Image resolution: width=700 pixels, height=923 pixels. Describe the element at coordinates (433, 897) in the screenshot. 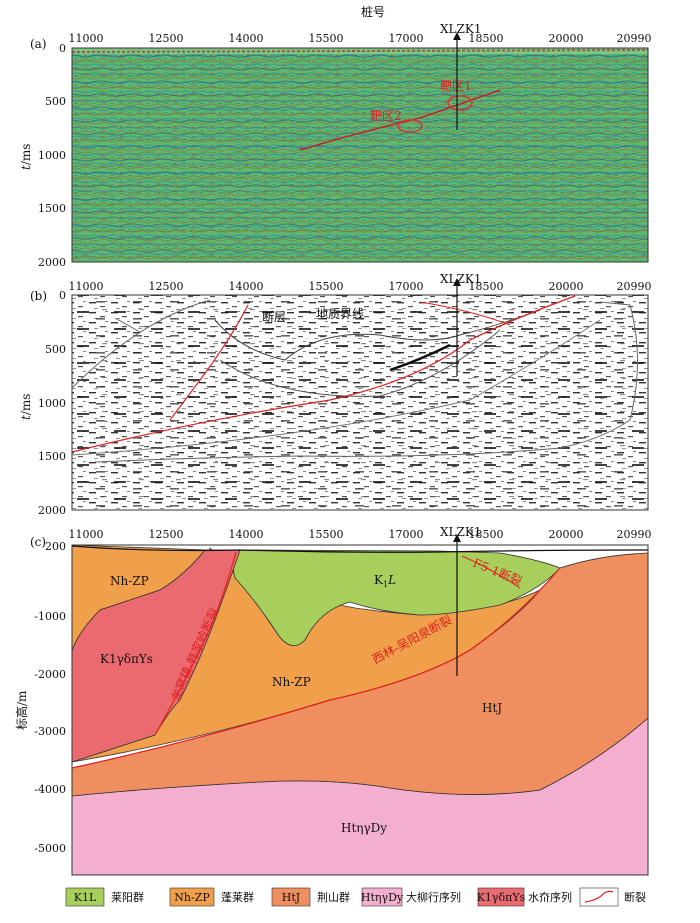

I see `legend-name: 大柳行序列` at that location.